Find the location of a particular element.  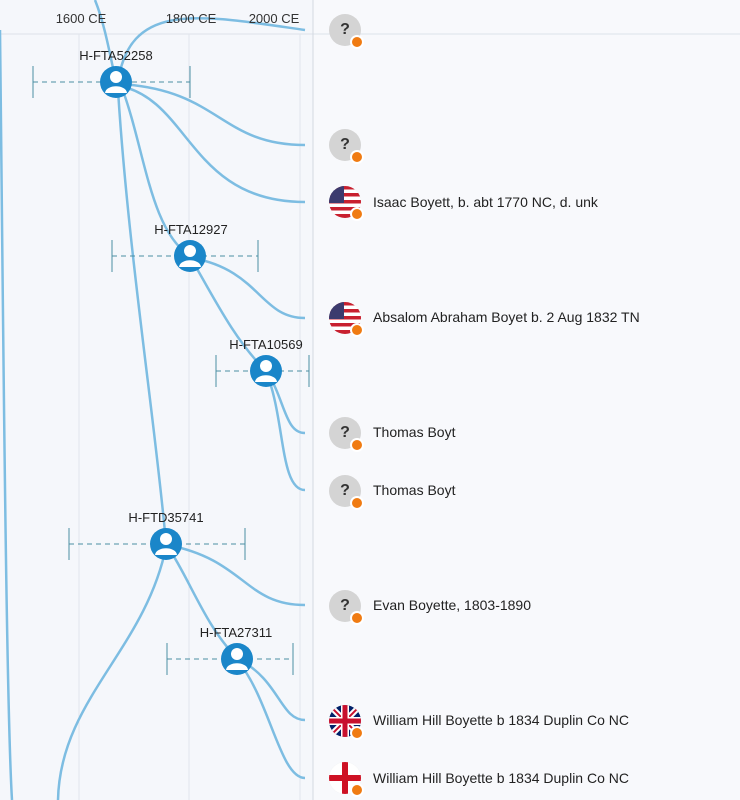

person-node-H-FTA52258 is located at coordinates (116, 82).